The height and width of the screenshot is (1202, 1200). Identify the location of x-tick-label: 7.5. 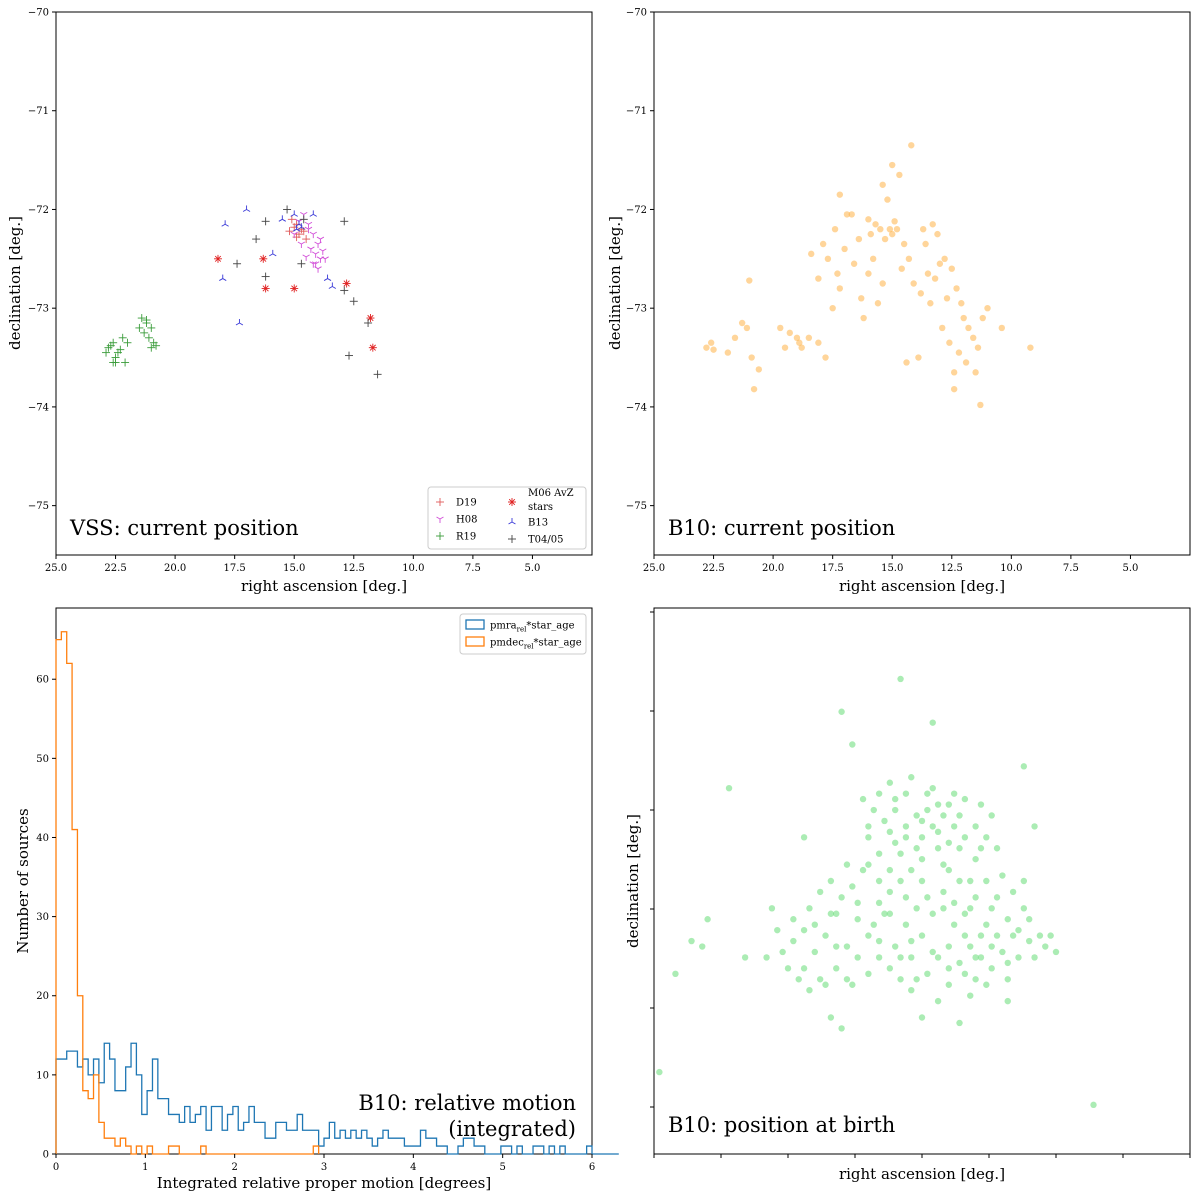
(473, 568).